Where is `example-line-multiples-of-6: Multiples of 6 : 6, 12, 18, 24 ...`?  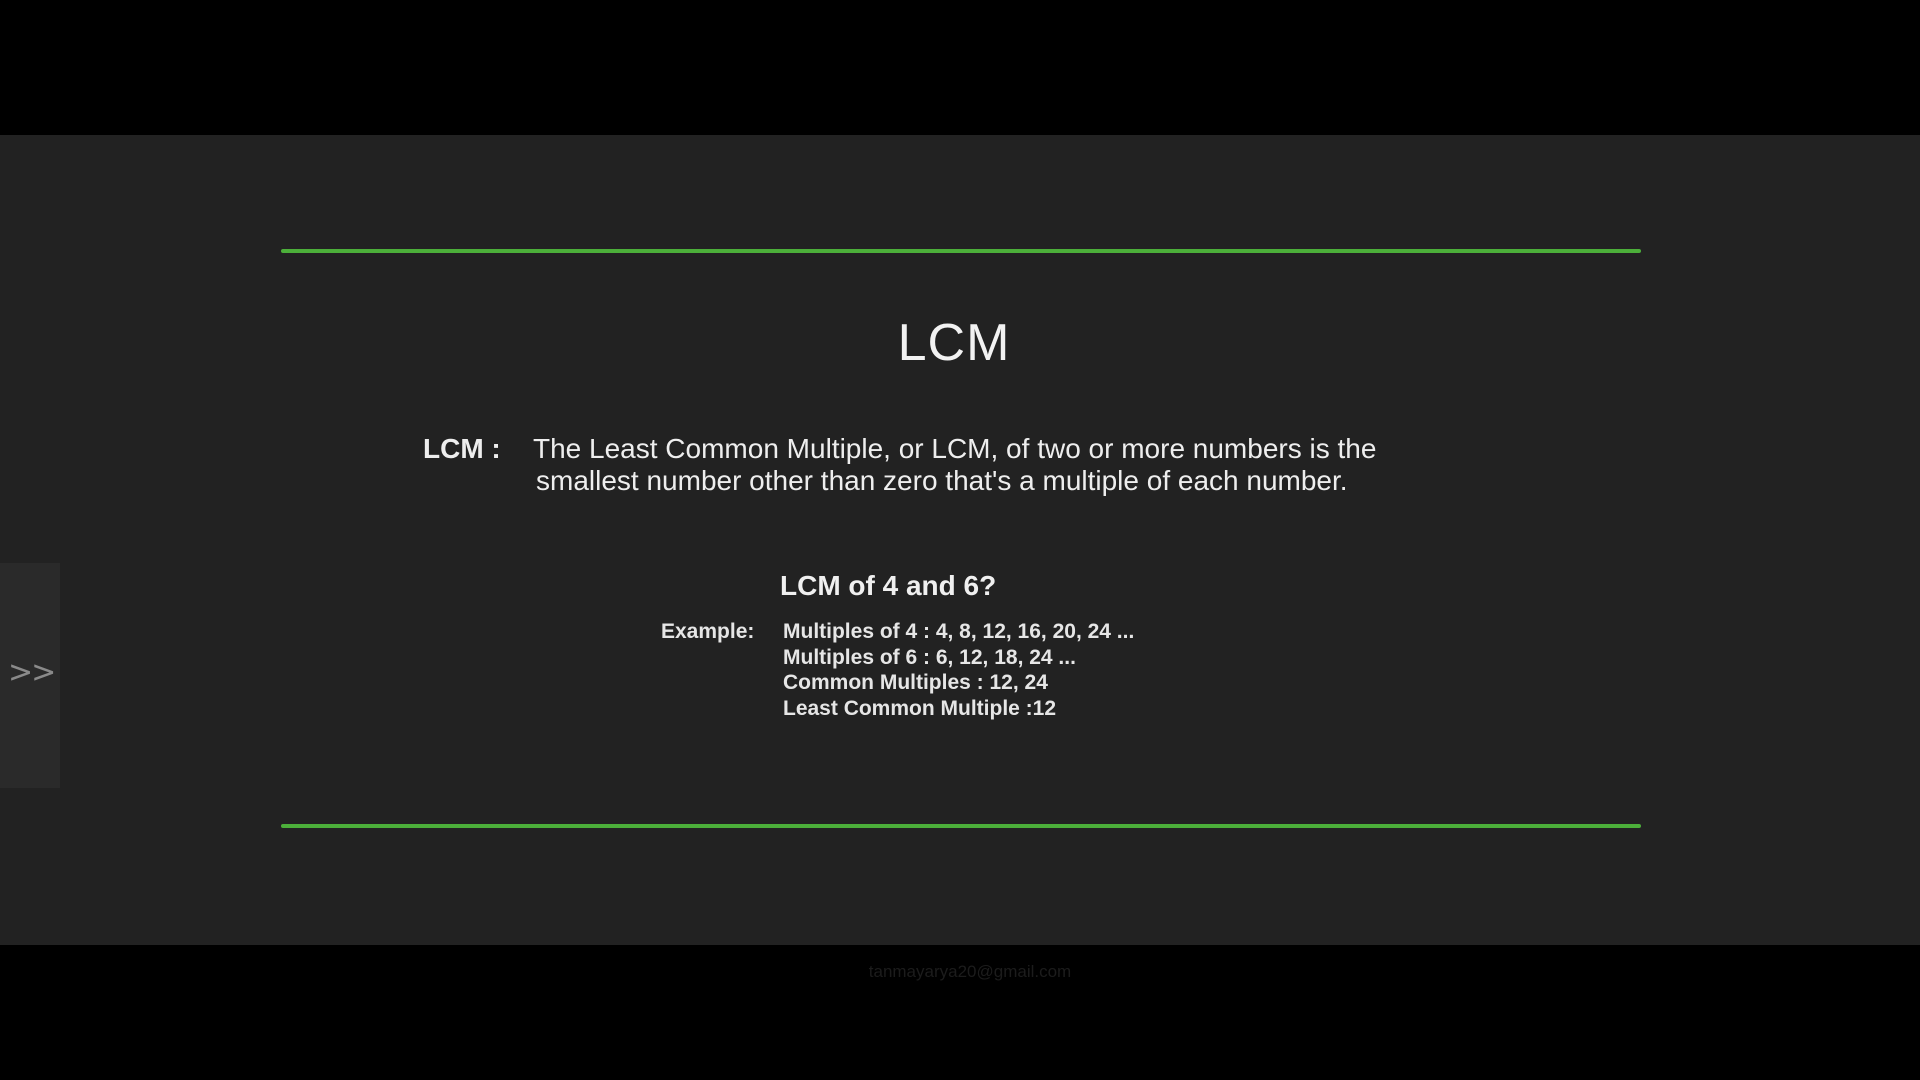
example-line-multiples-of-6: Multiples of 6 : 6, 12, 18, 24 ... is located at coordinates (929, 657).